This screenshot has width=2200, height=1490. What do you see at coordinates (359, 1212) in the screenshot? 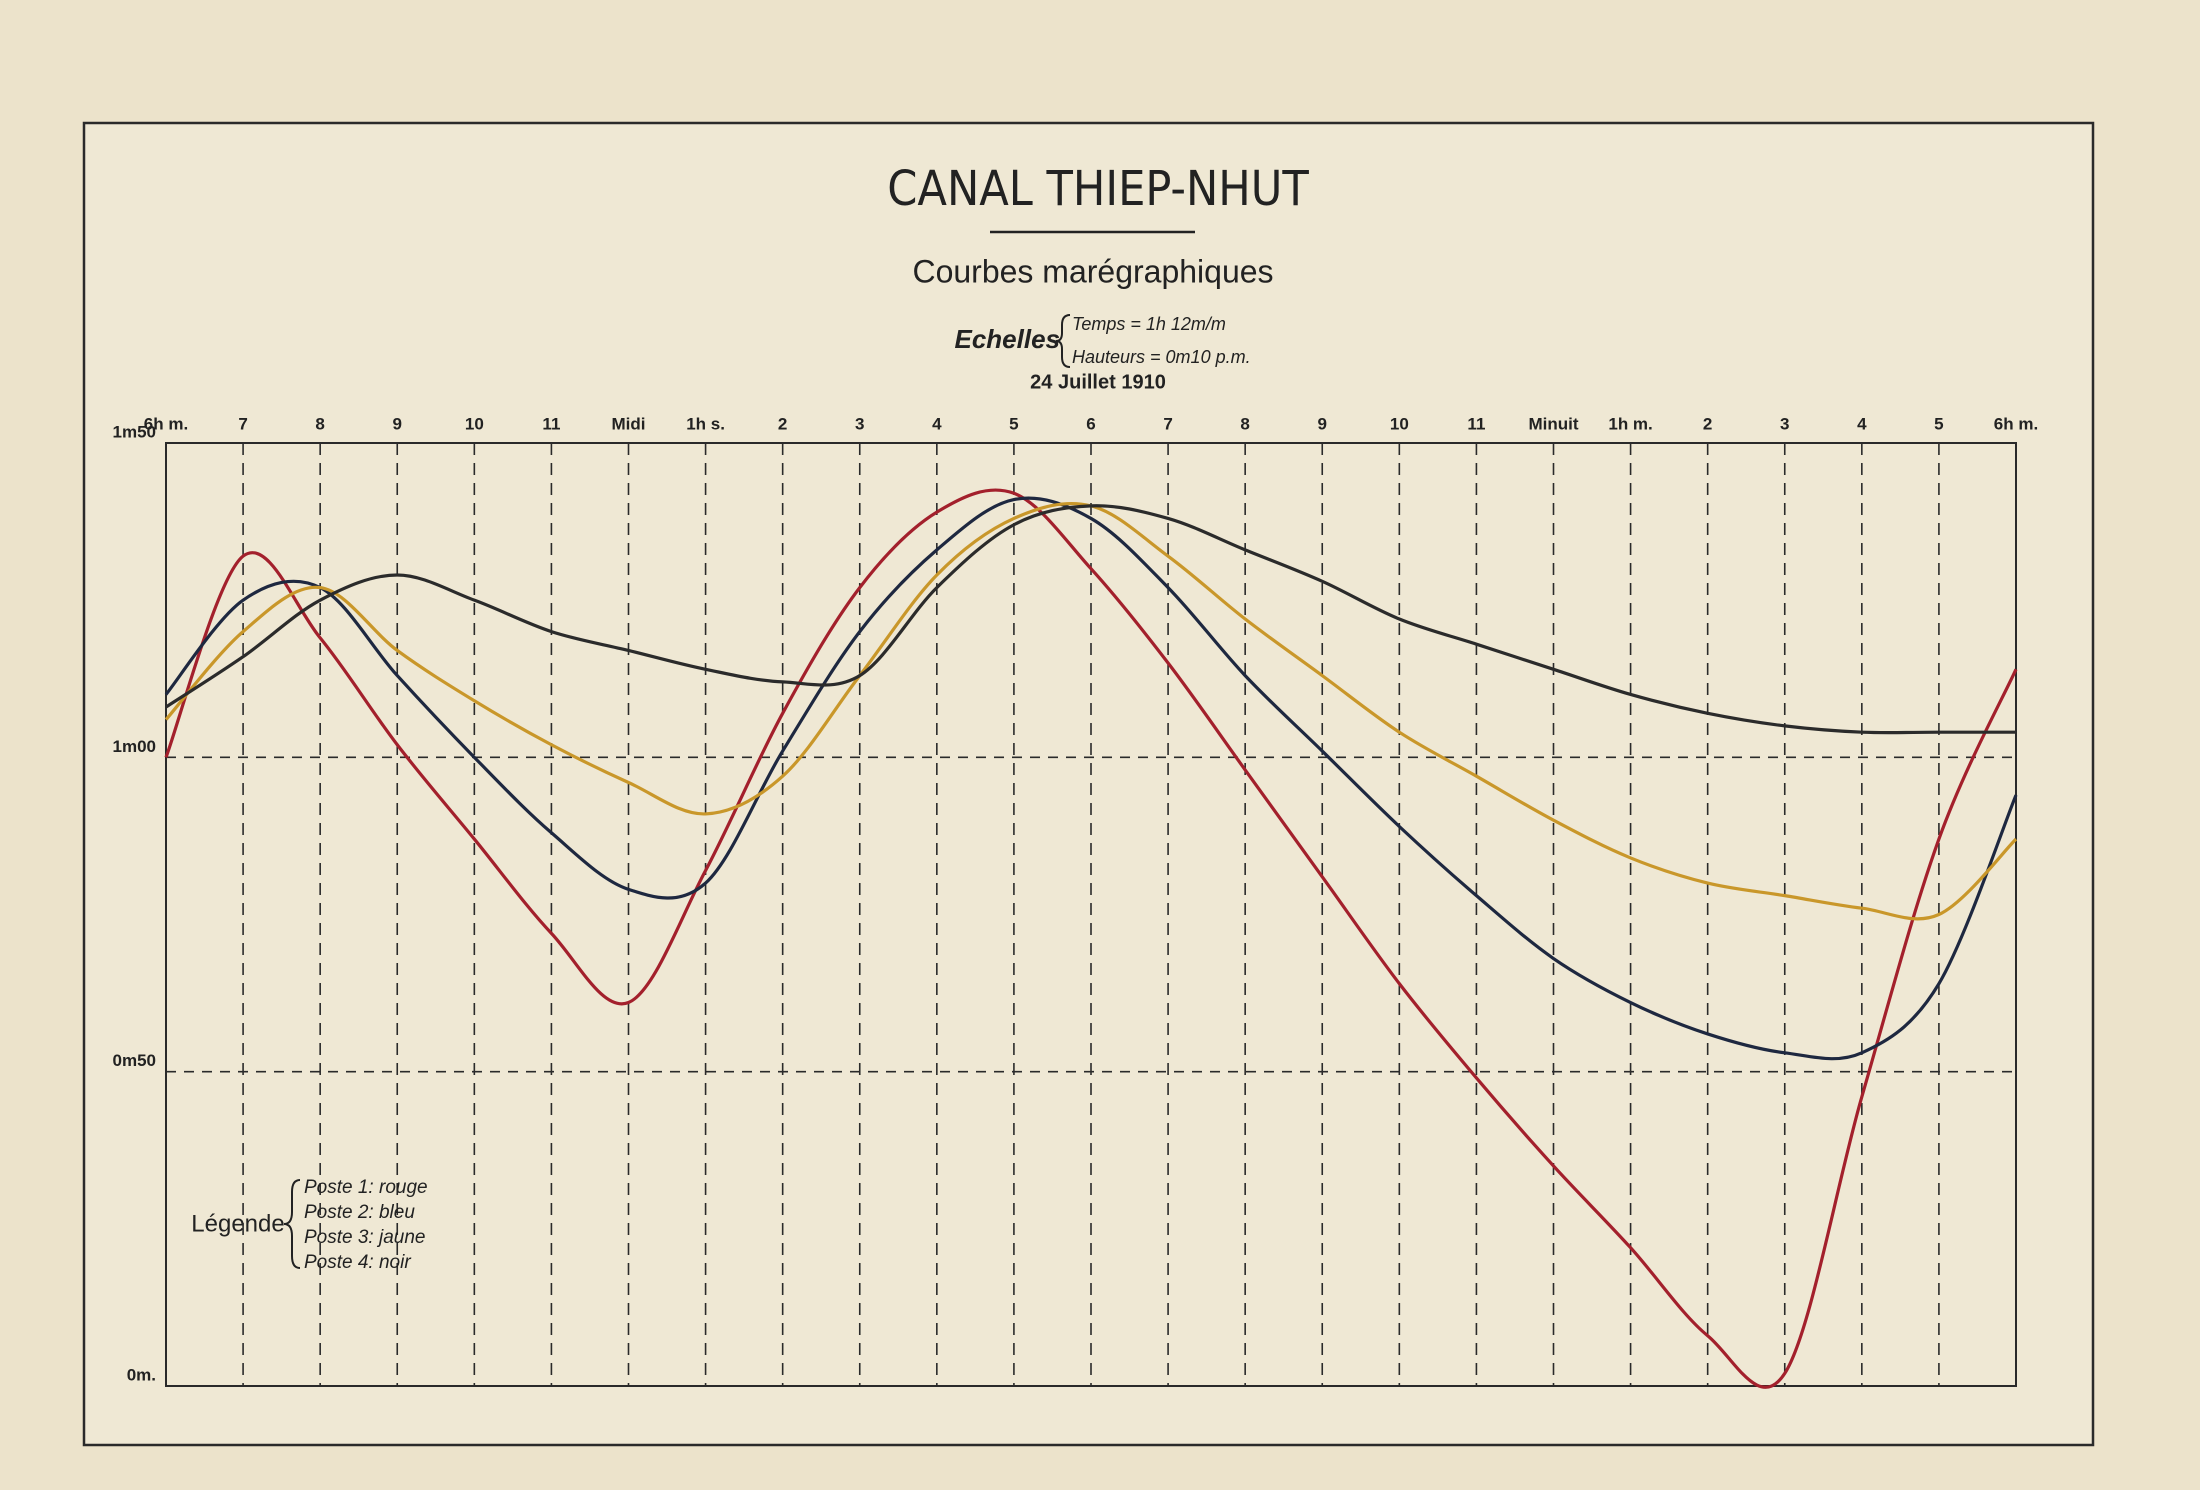
I see `legend-entry: Poste 2: bleu` at bounding box center [359, 1212].